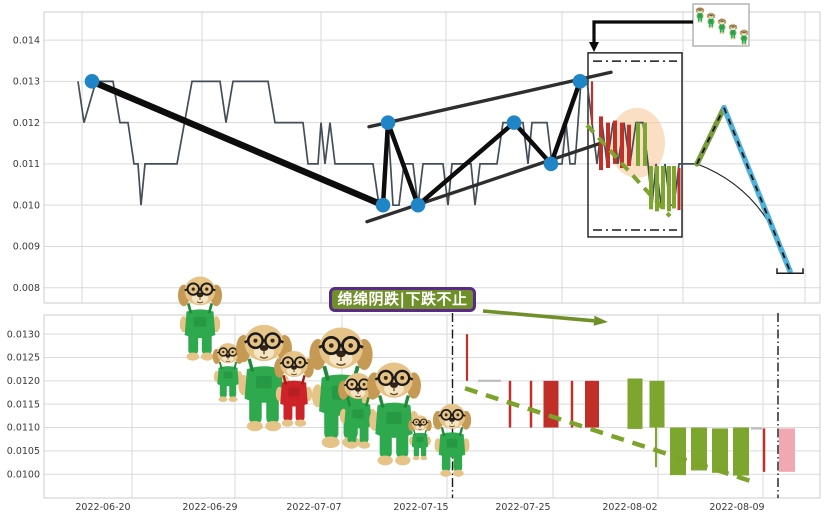  I want to click on forecast-arc, so click(743, 216).